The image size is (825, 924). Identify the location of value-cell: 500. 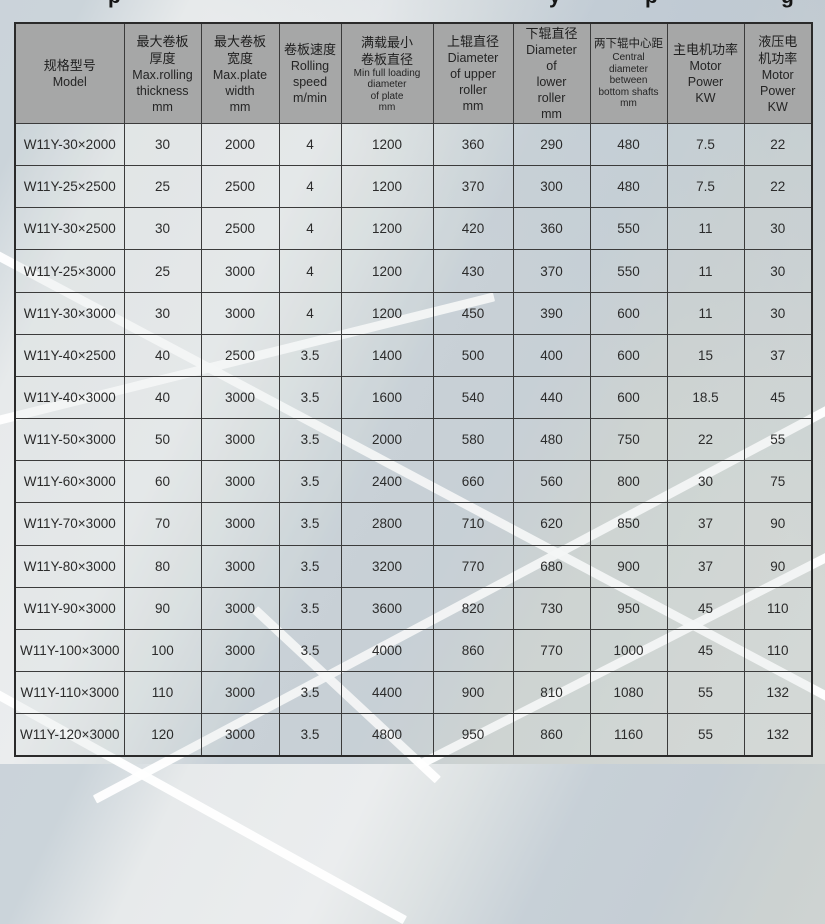
(473, 355).